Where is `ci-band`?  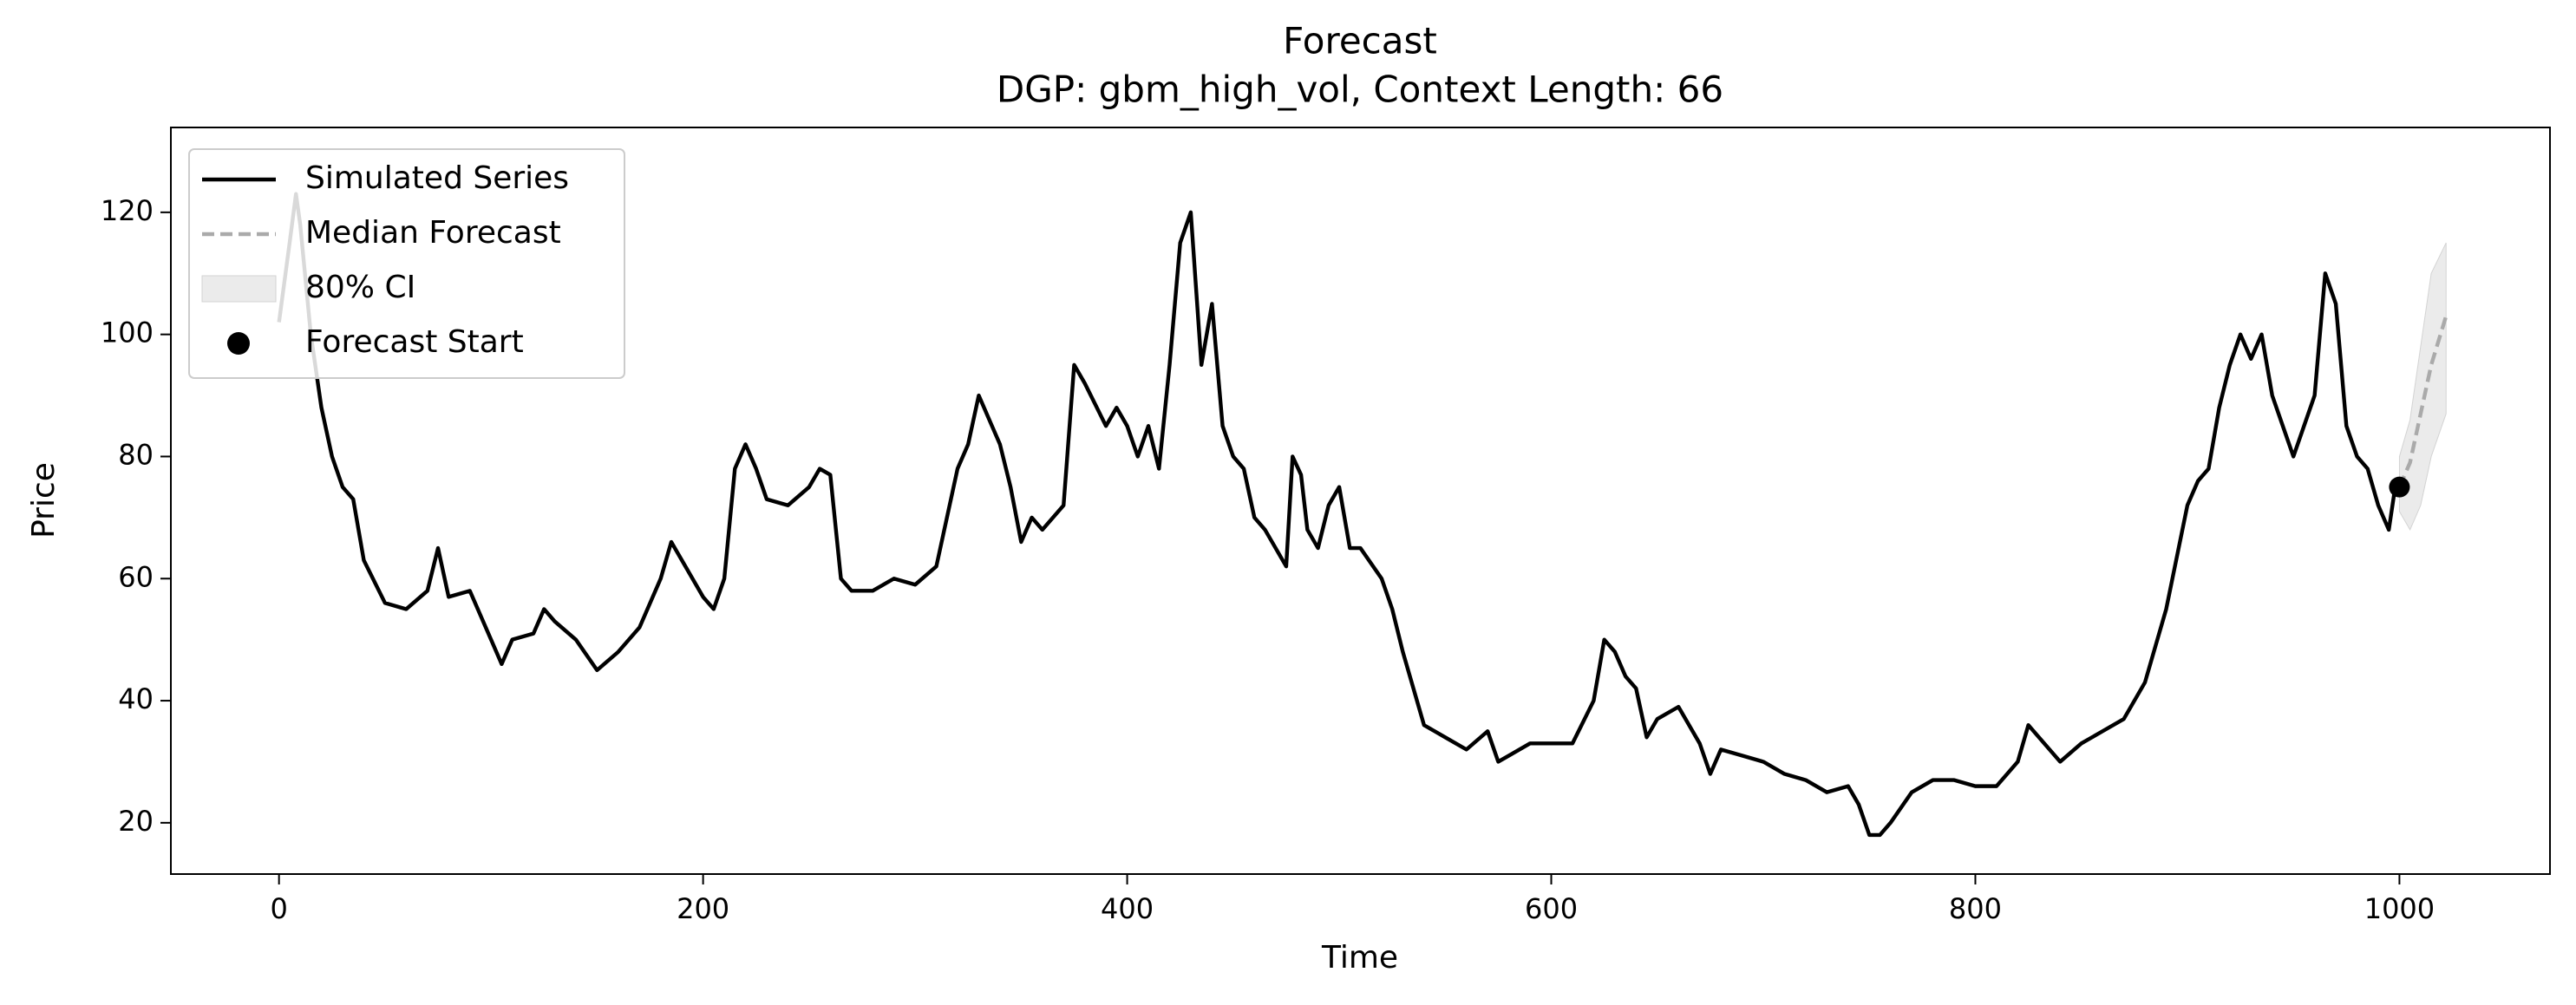 ci-band is located at coordinates (2422, 387).